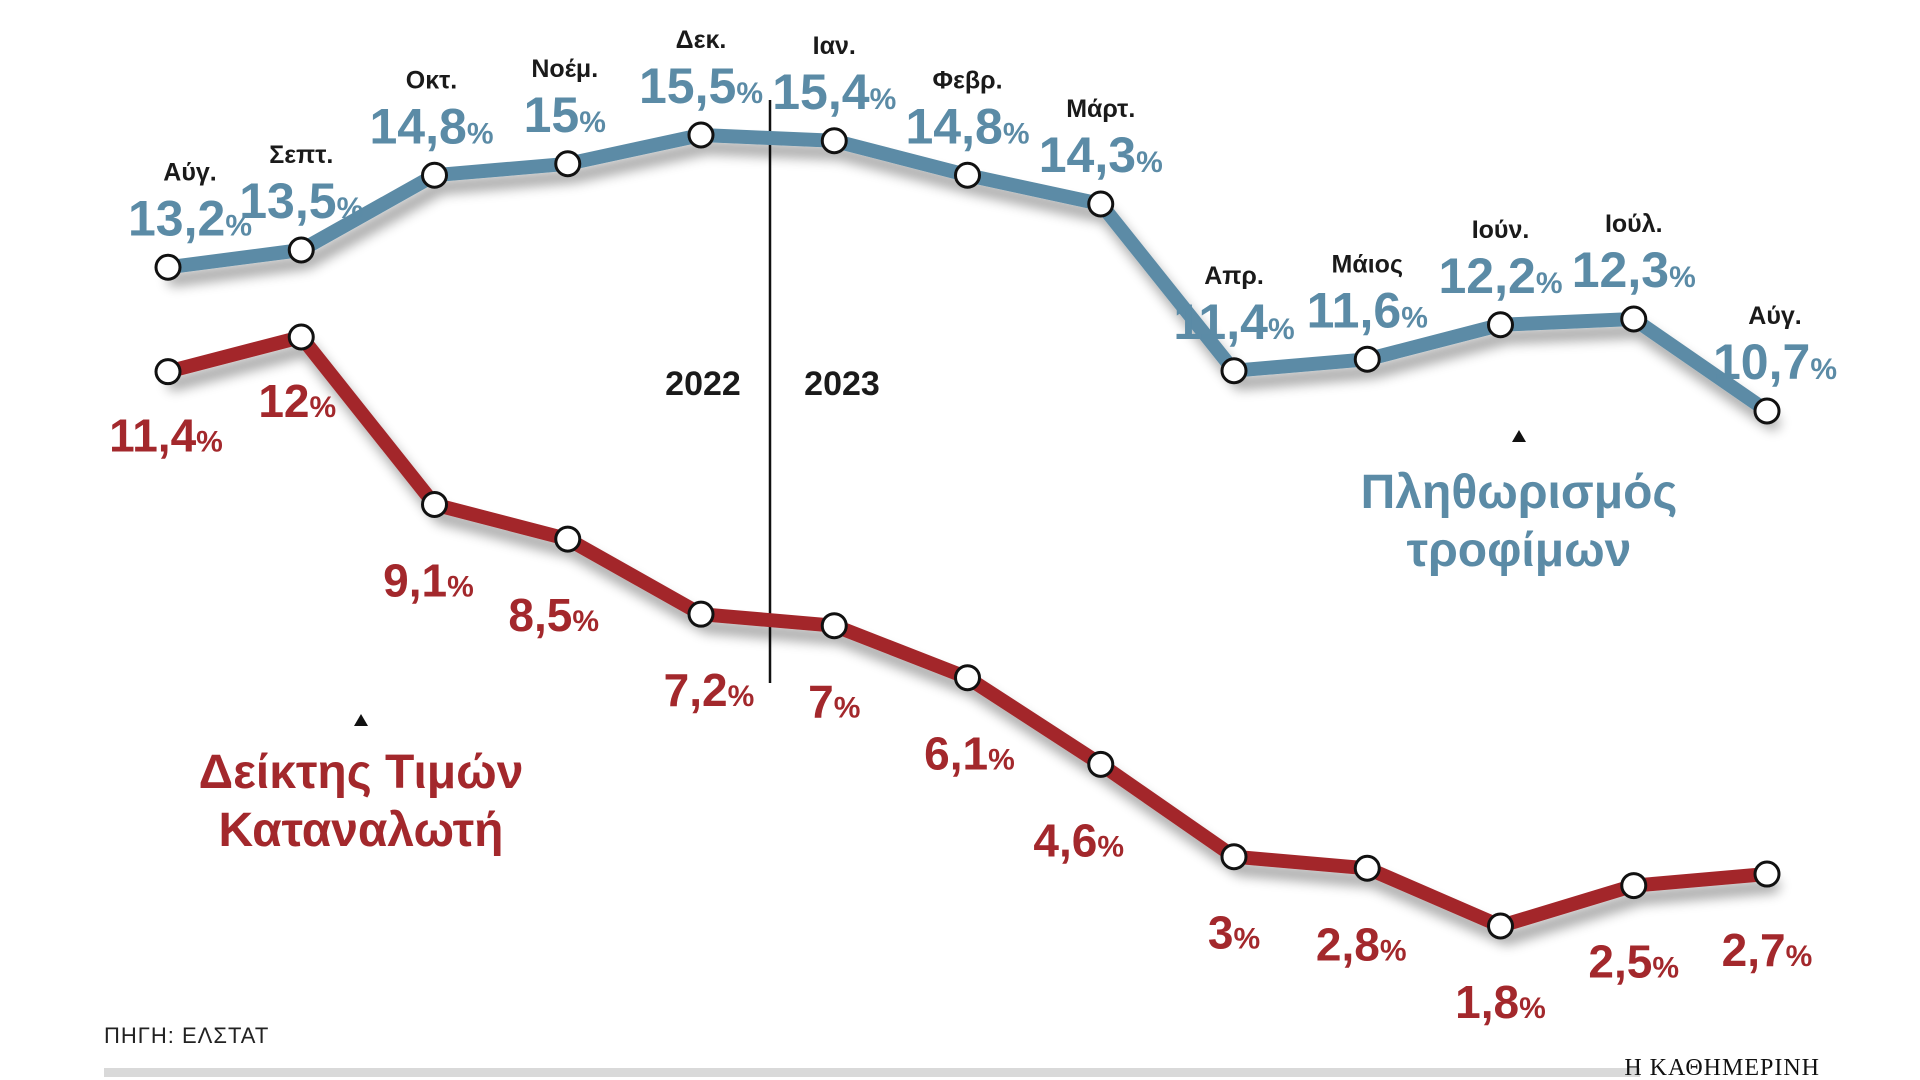  Describe the element at coordinates (701, 86) in the screenshot. I see `food-value-label: 15,5%` at that location.